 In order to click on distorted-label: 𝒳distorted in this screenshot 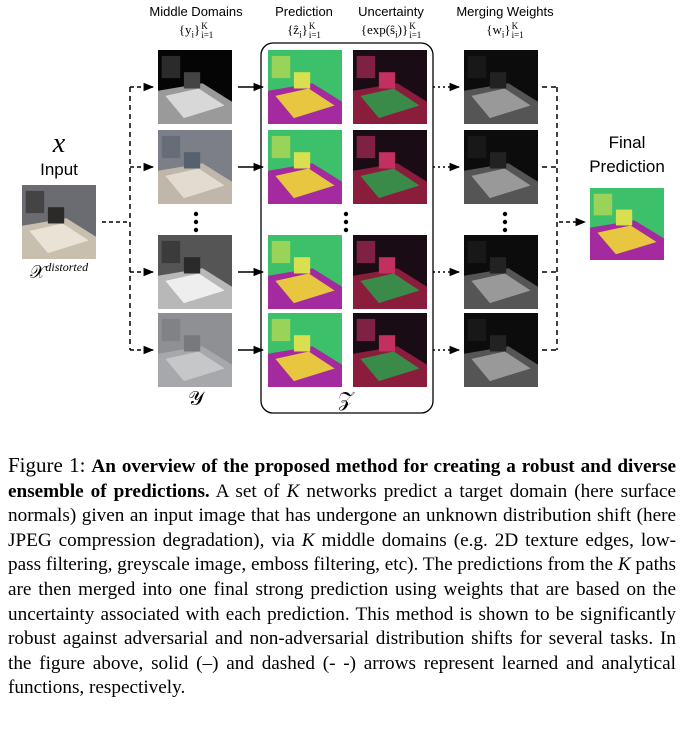, I will do `click(59, 271)`.